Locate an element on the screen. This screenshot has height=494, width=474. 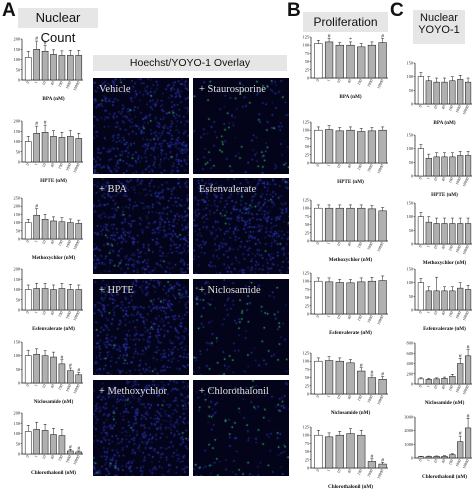
y-tick-label: 400 is located at coordinates (410, 363).